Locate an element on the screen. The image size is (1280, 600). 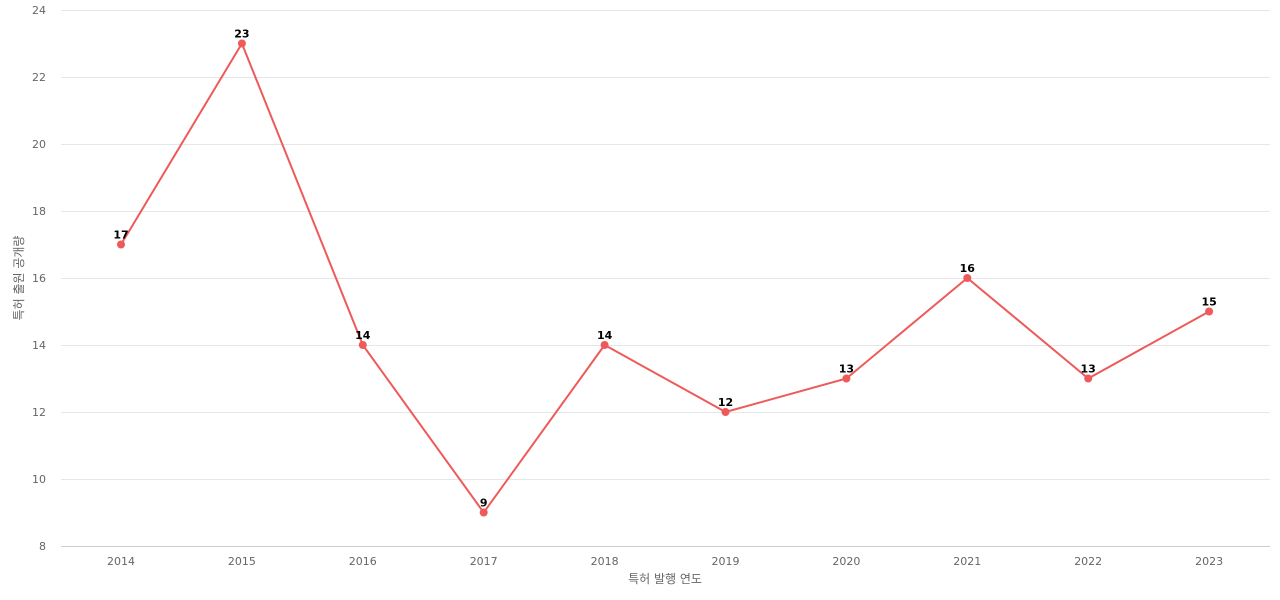
x-tick-label: 2018 is located at coordinates (605, 561).